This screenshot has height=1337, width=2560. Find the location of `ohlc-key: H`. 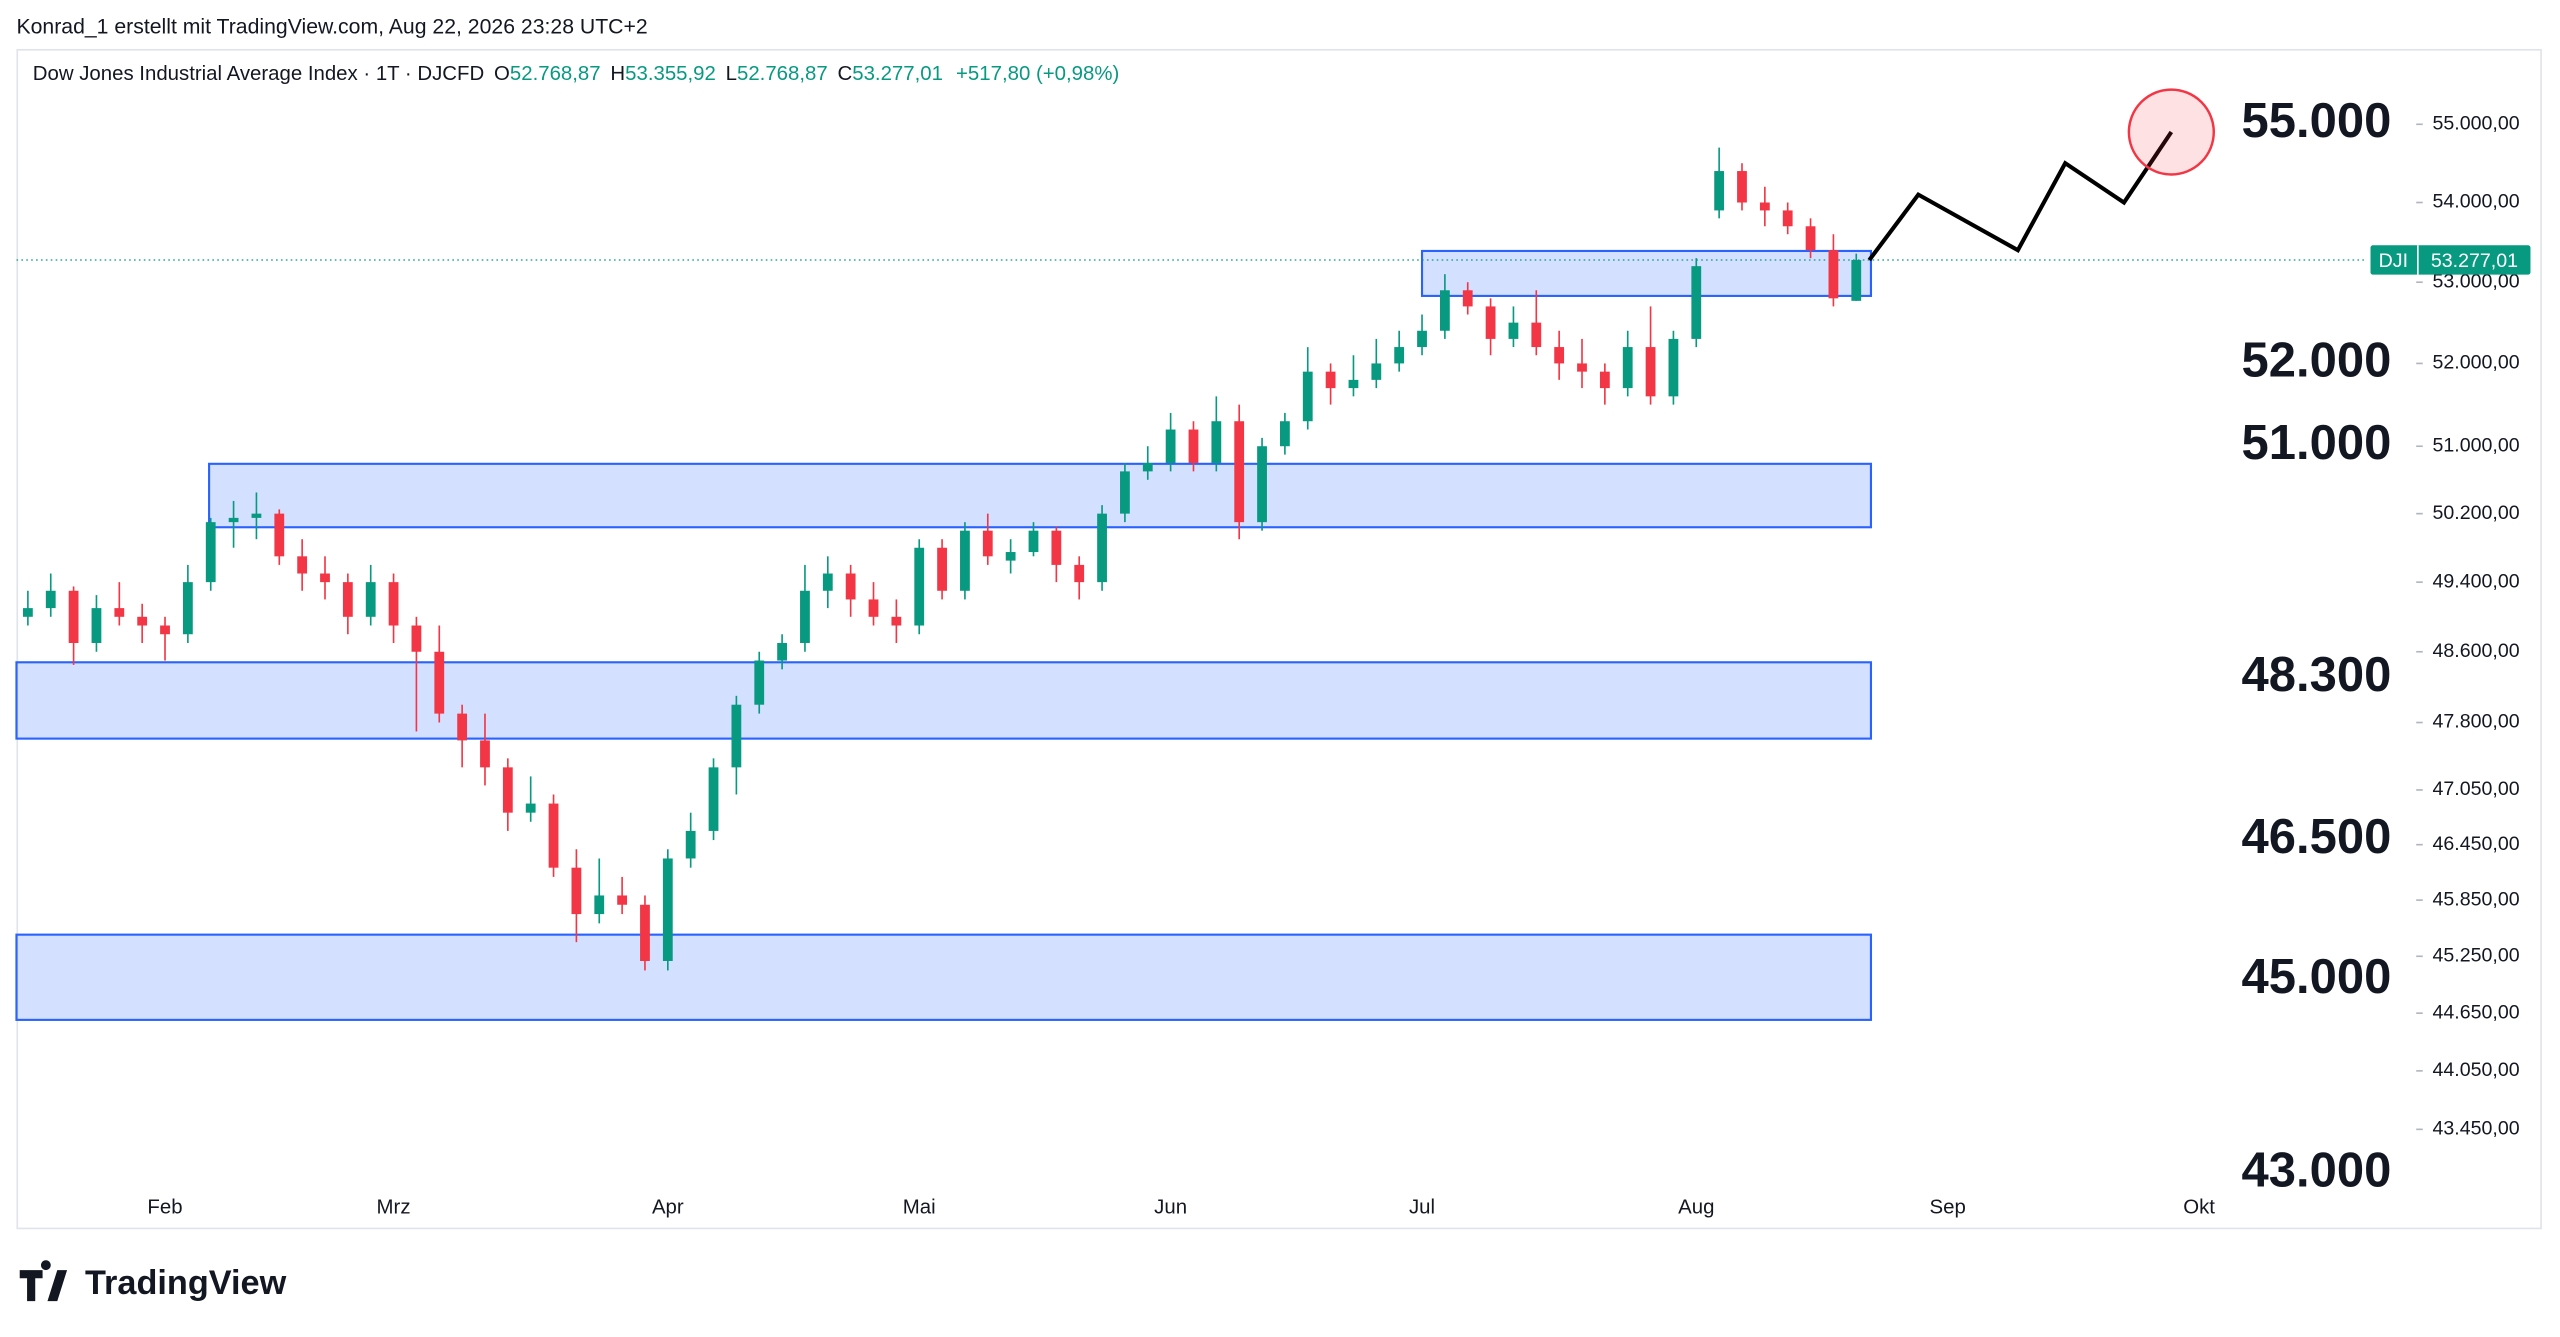

ohlc-key: H is located at coordinates (617, 74).